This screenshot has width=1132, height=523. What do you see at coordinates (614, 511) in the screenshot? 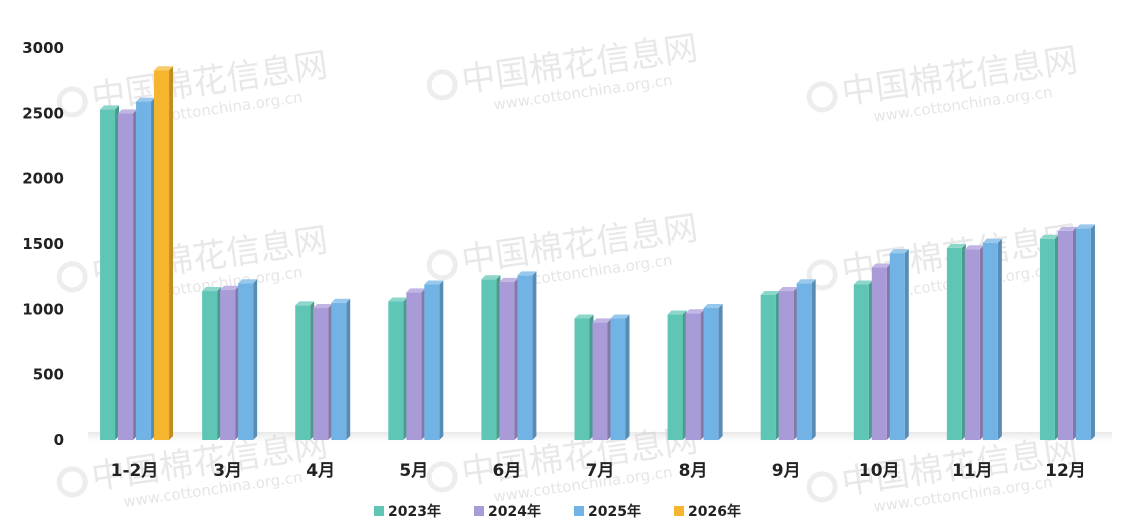
I see `legend-label: 2025年` at bounding box center [614, 511].